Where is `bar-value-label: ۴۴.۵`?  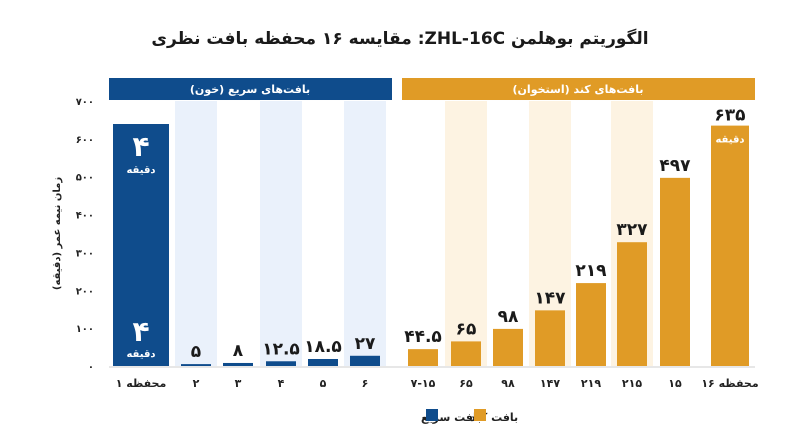 bar-value-label: ۴۴.۵ is located at coordinates (423, 337).